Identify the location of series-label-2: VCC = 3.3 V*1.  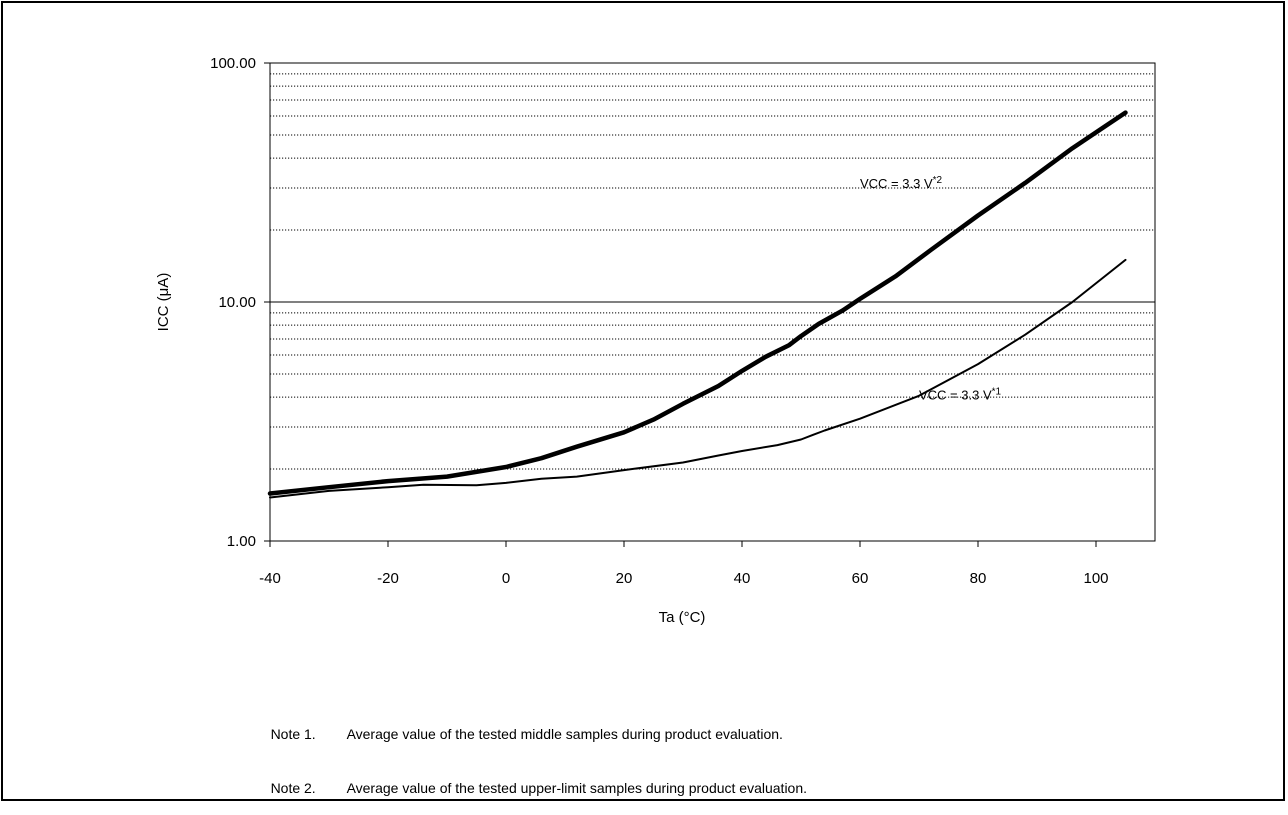
(960, 395).